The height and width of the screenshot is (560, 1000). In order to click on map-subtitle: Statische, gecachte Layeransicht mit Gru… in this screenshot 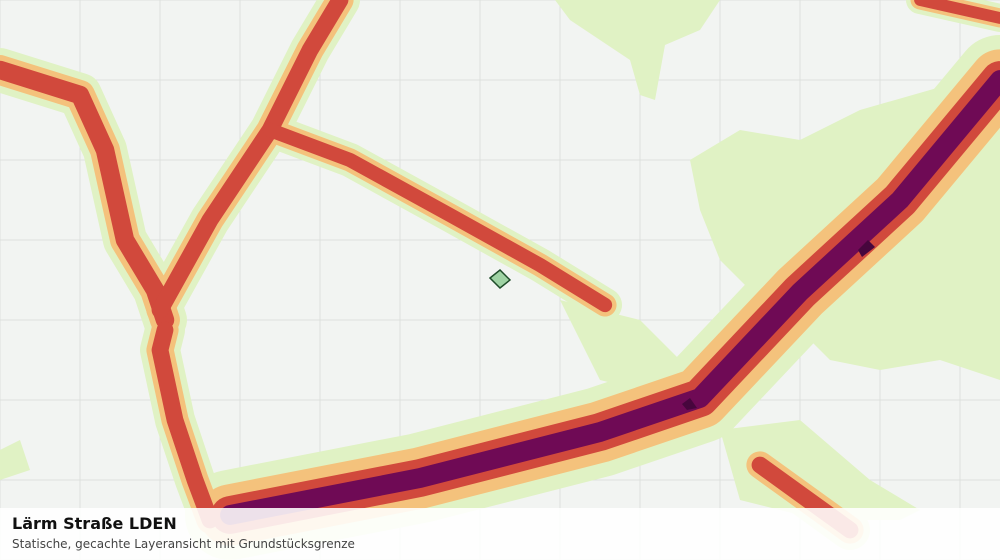, I will do `click(183, 544)`.